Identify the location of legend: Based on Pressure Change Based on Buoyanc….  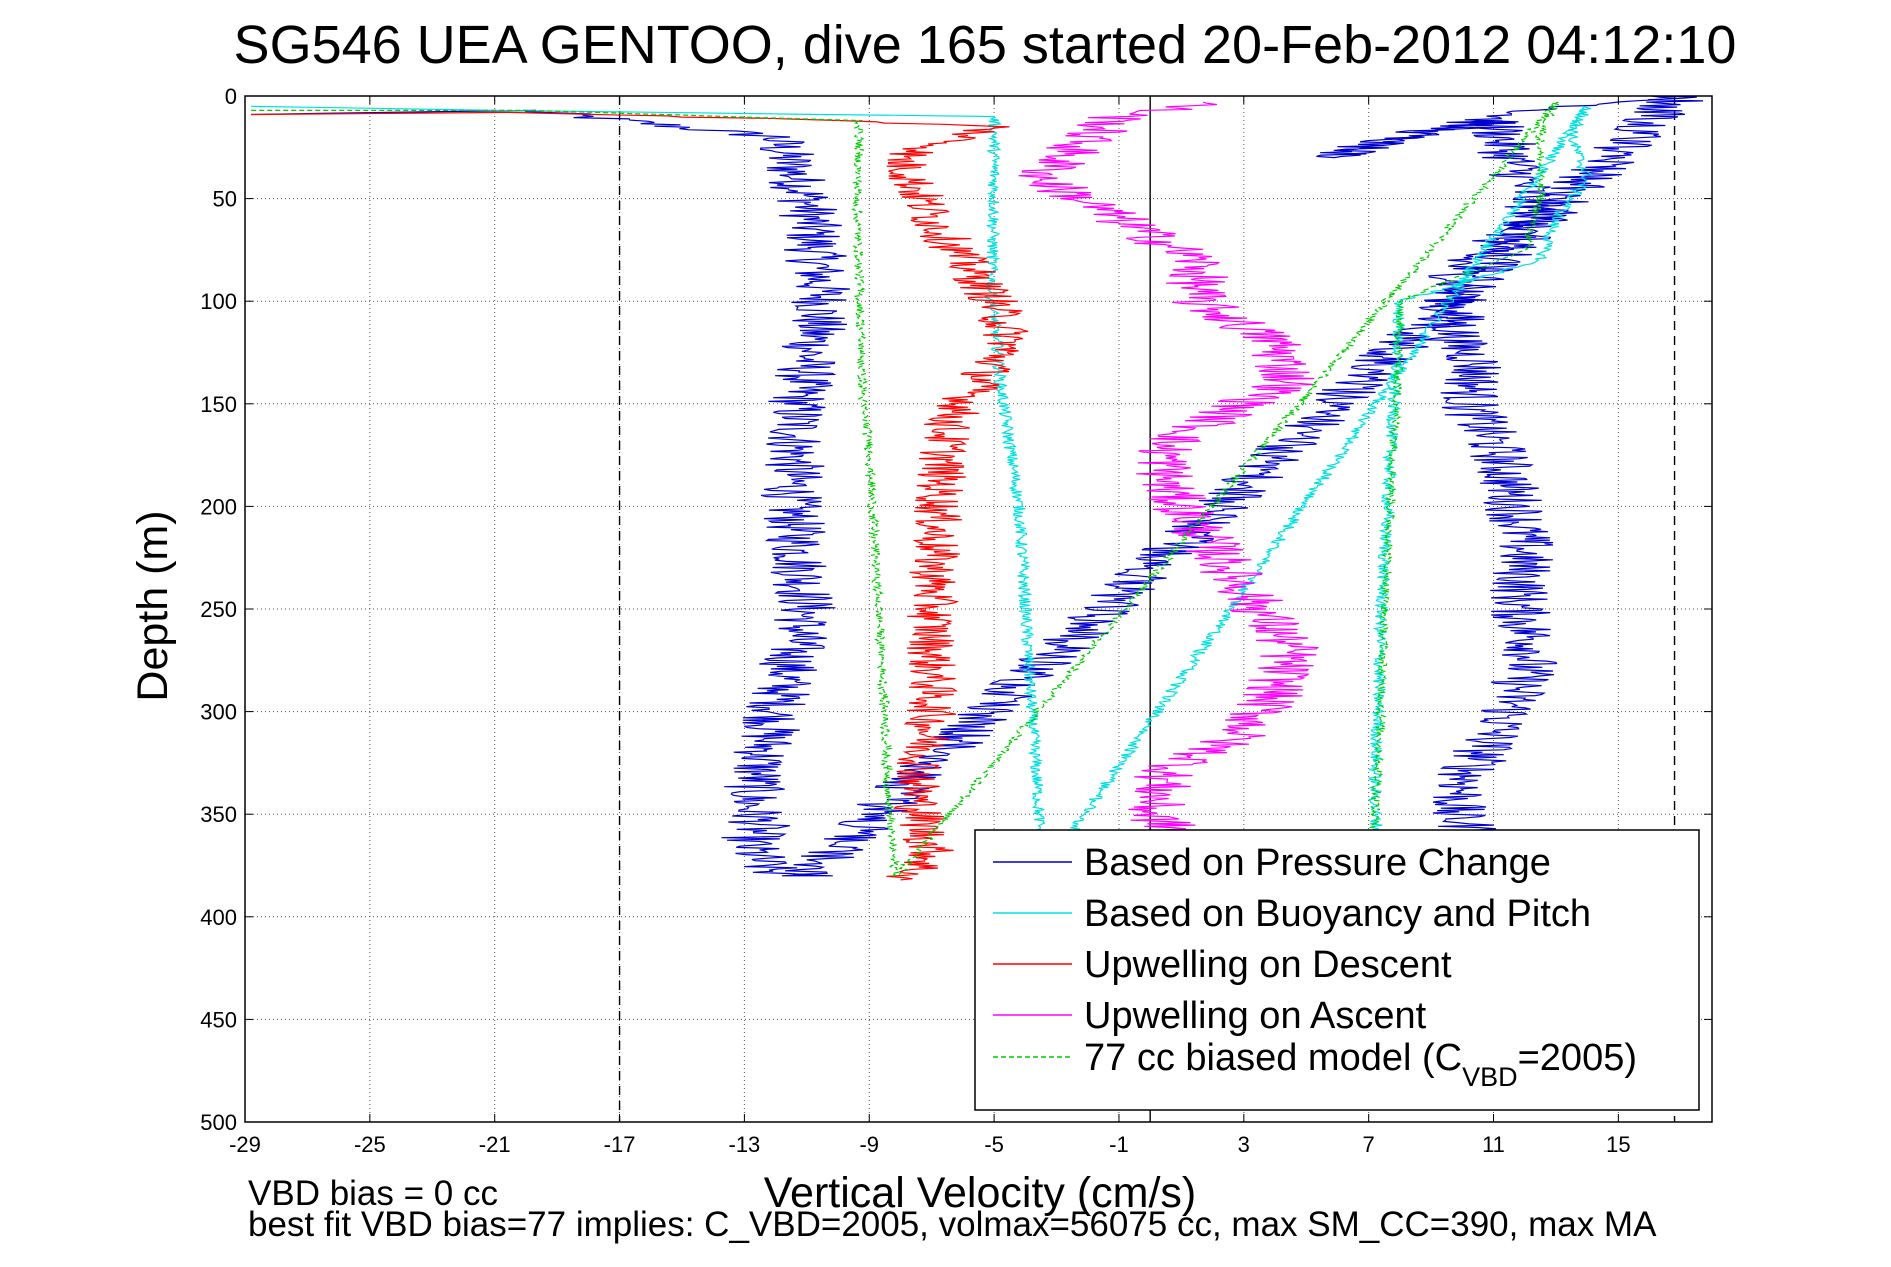
(1337, 970).